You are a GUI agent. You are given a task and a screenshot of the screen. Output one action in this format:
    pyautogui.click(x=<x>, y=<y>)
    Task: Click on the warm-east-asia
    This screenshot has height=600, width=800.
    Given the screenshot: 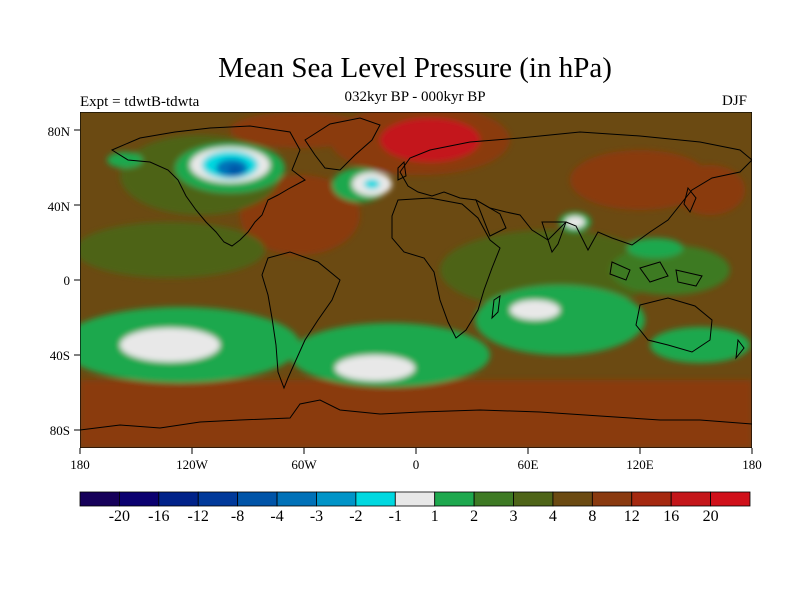 What is the action you would take?
    pyautogui.click(x=640, y=180)
    